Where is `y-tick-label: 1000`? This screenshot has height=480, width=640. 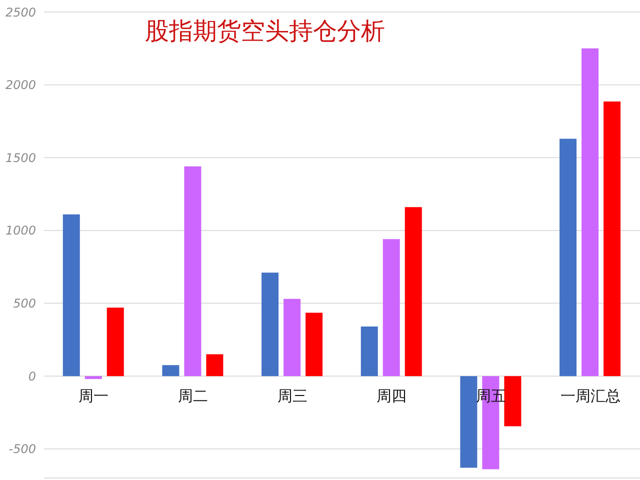
y-tick-label: 1000 is located at coordinates (20, 231).